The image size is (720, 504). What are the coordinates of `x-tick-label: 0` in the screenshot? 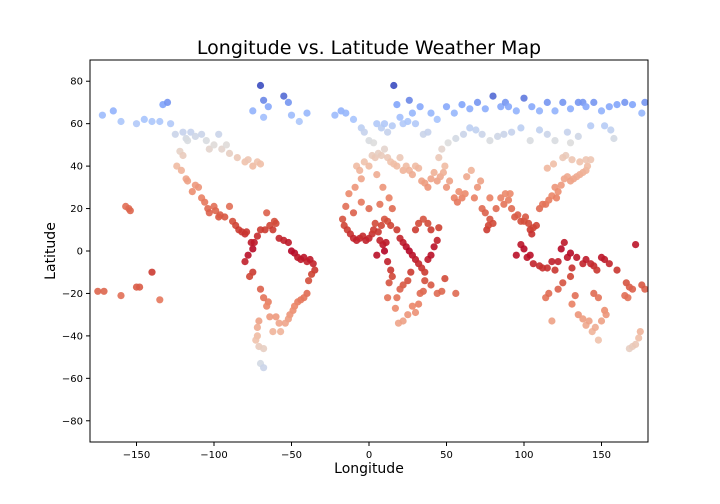 It's located at (369, 455).